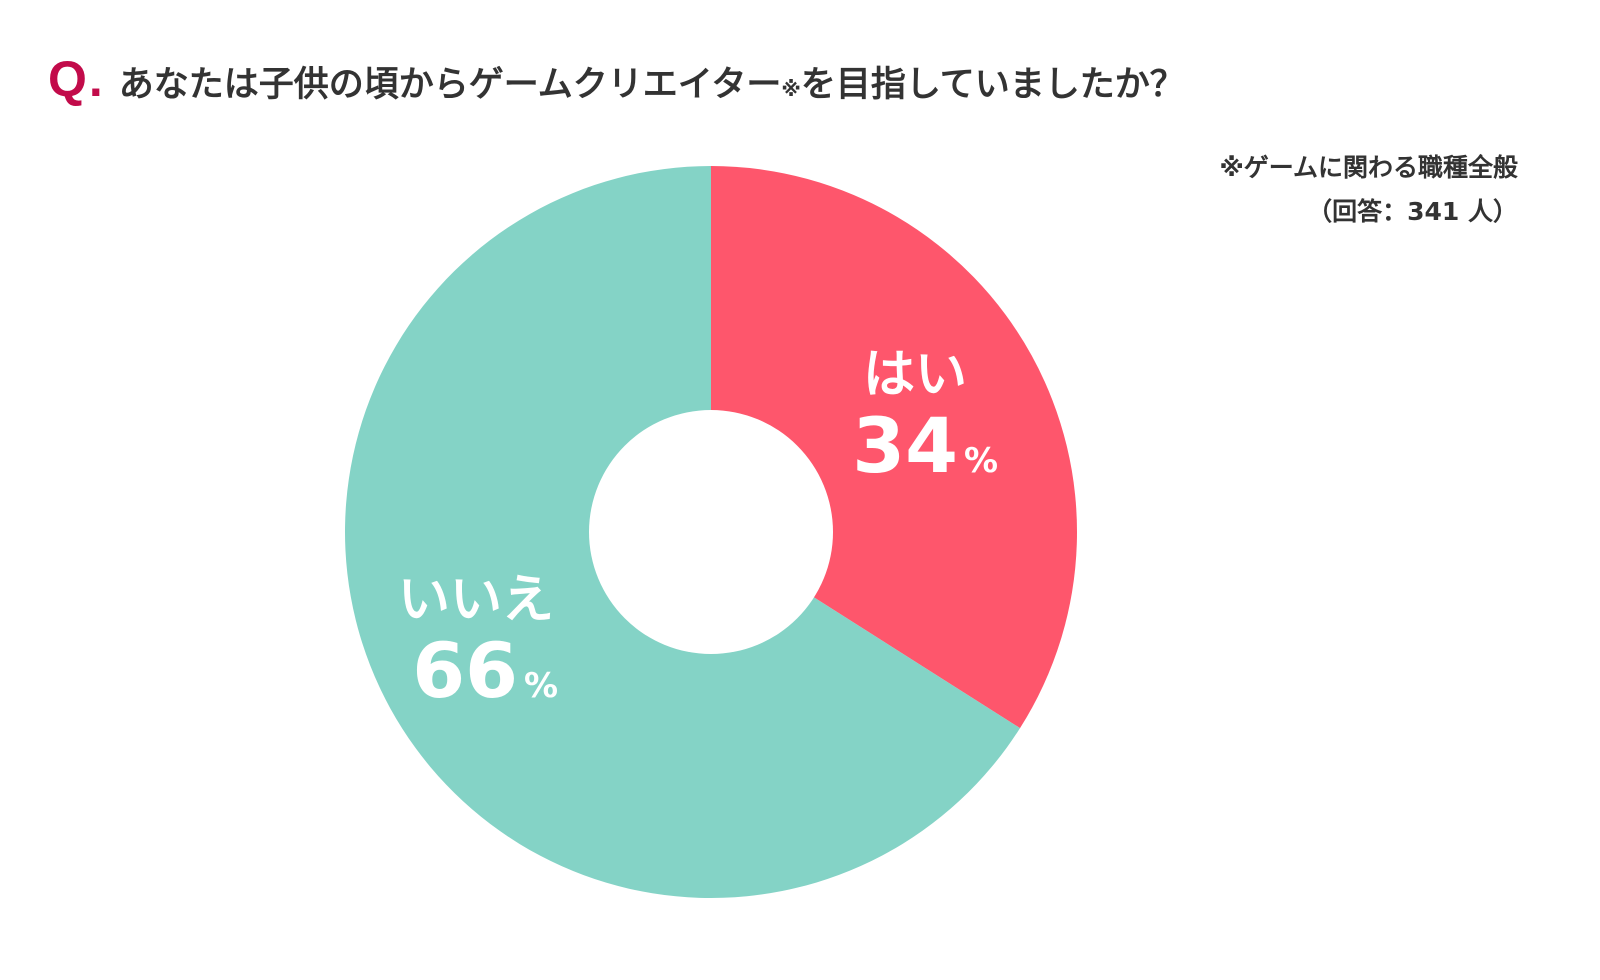  I want to click on question-heading: Q. あなたは子供の頃からゲームクリエイター ※ を目指していましたか？, so click(616, 79).